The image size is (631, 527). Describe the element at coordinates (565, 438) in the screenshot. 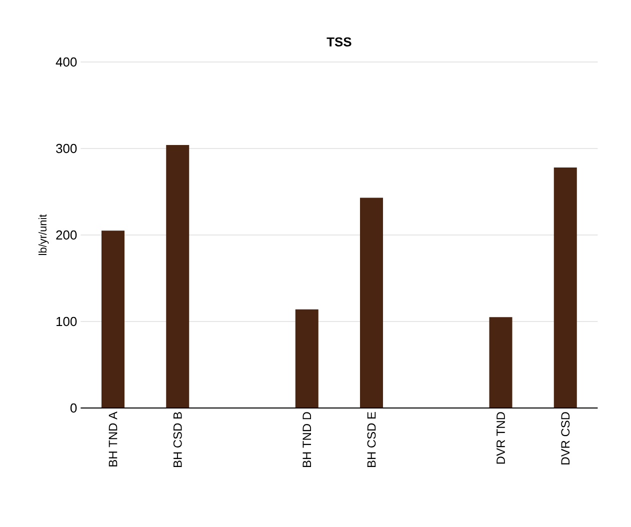

I see `x-tick-label: DVR CSD` at that location.